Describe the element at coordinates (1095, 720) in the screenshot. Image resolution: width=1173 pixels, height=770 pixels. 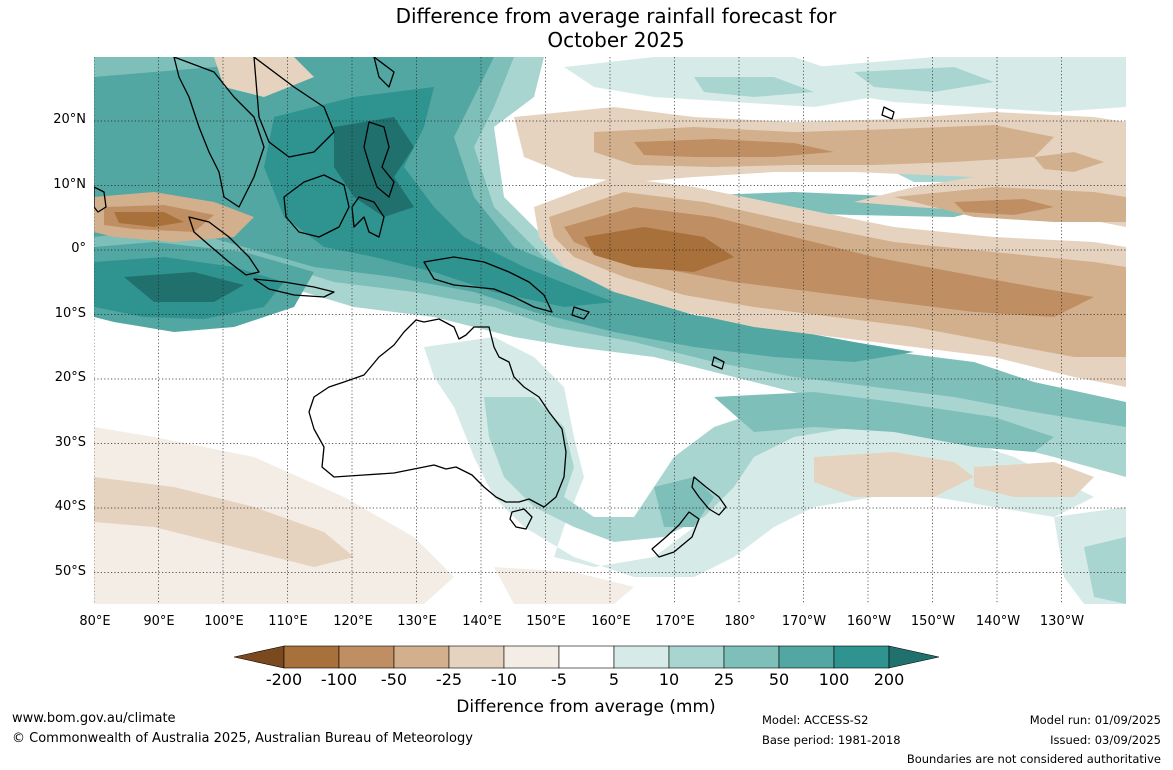
I see `model-run-text: Model run: 01/09/2025` at that location.